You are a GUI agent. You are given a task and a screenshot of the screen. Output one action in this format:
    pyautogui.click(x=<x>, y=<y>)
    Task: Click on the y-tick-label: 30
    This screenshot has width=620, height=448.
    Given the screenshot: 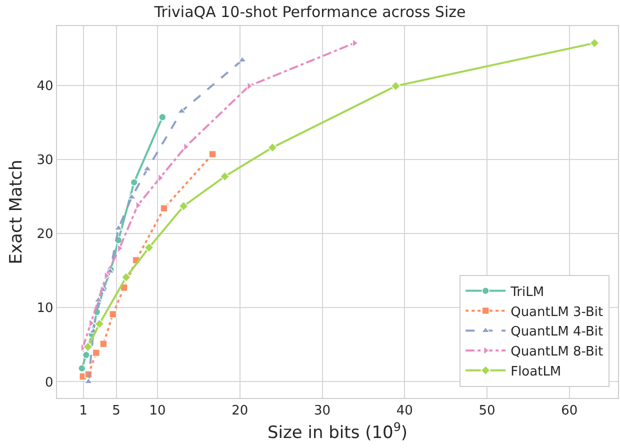 What is the action you would take?
    pyautogui.click(x=45, y=160)
    